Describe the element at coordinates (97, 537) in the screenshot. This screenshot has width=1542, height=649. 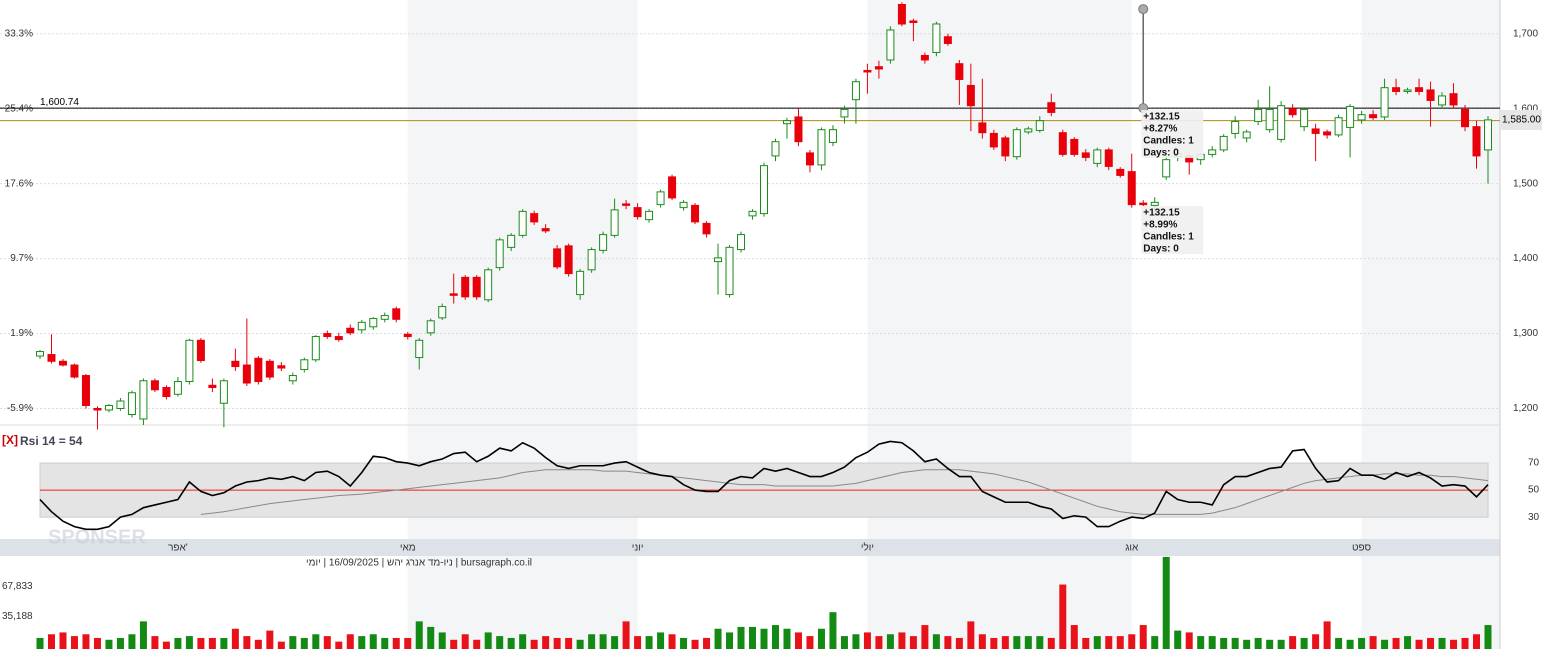
I see `watermark: SPONSER` at that location.